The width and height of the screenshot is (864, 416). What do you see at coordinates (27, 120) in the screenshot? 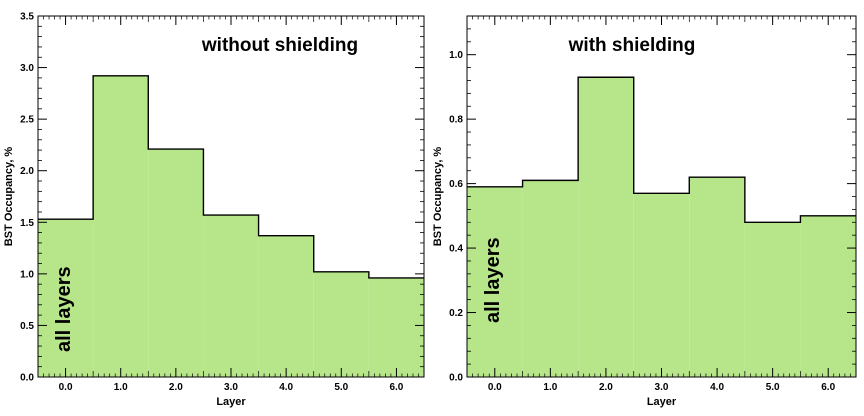
I see `y-tick-label: 2.5` at bounding box center [27, 120].